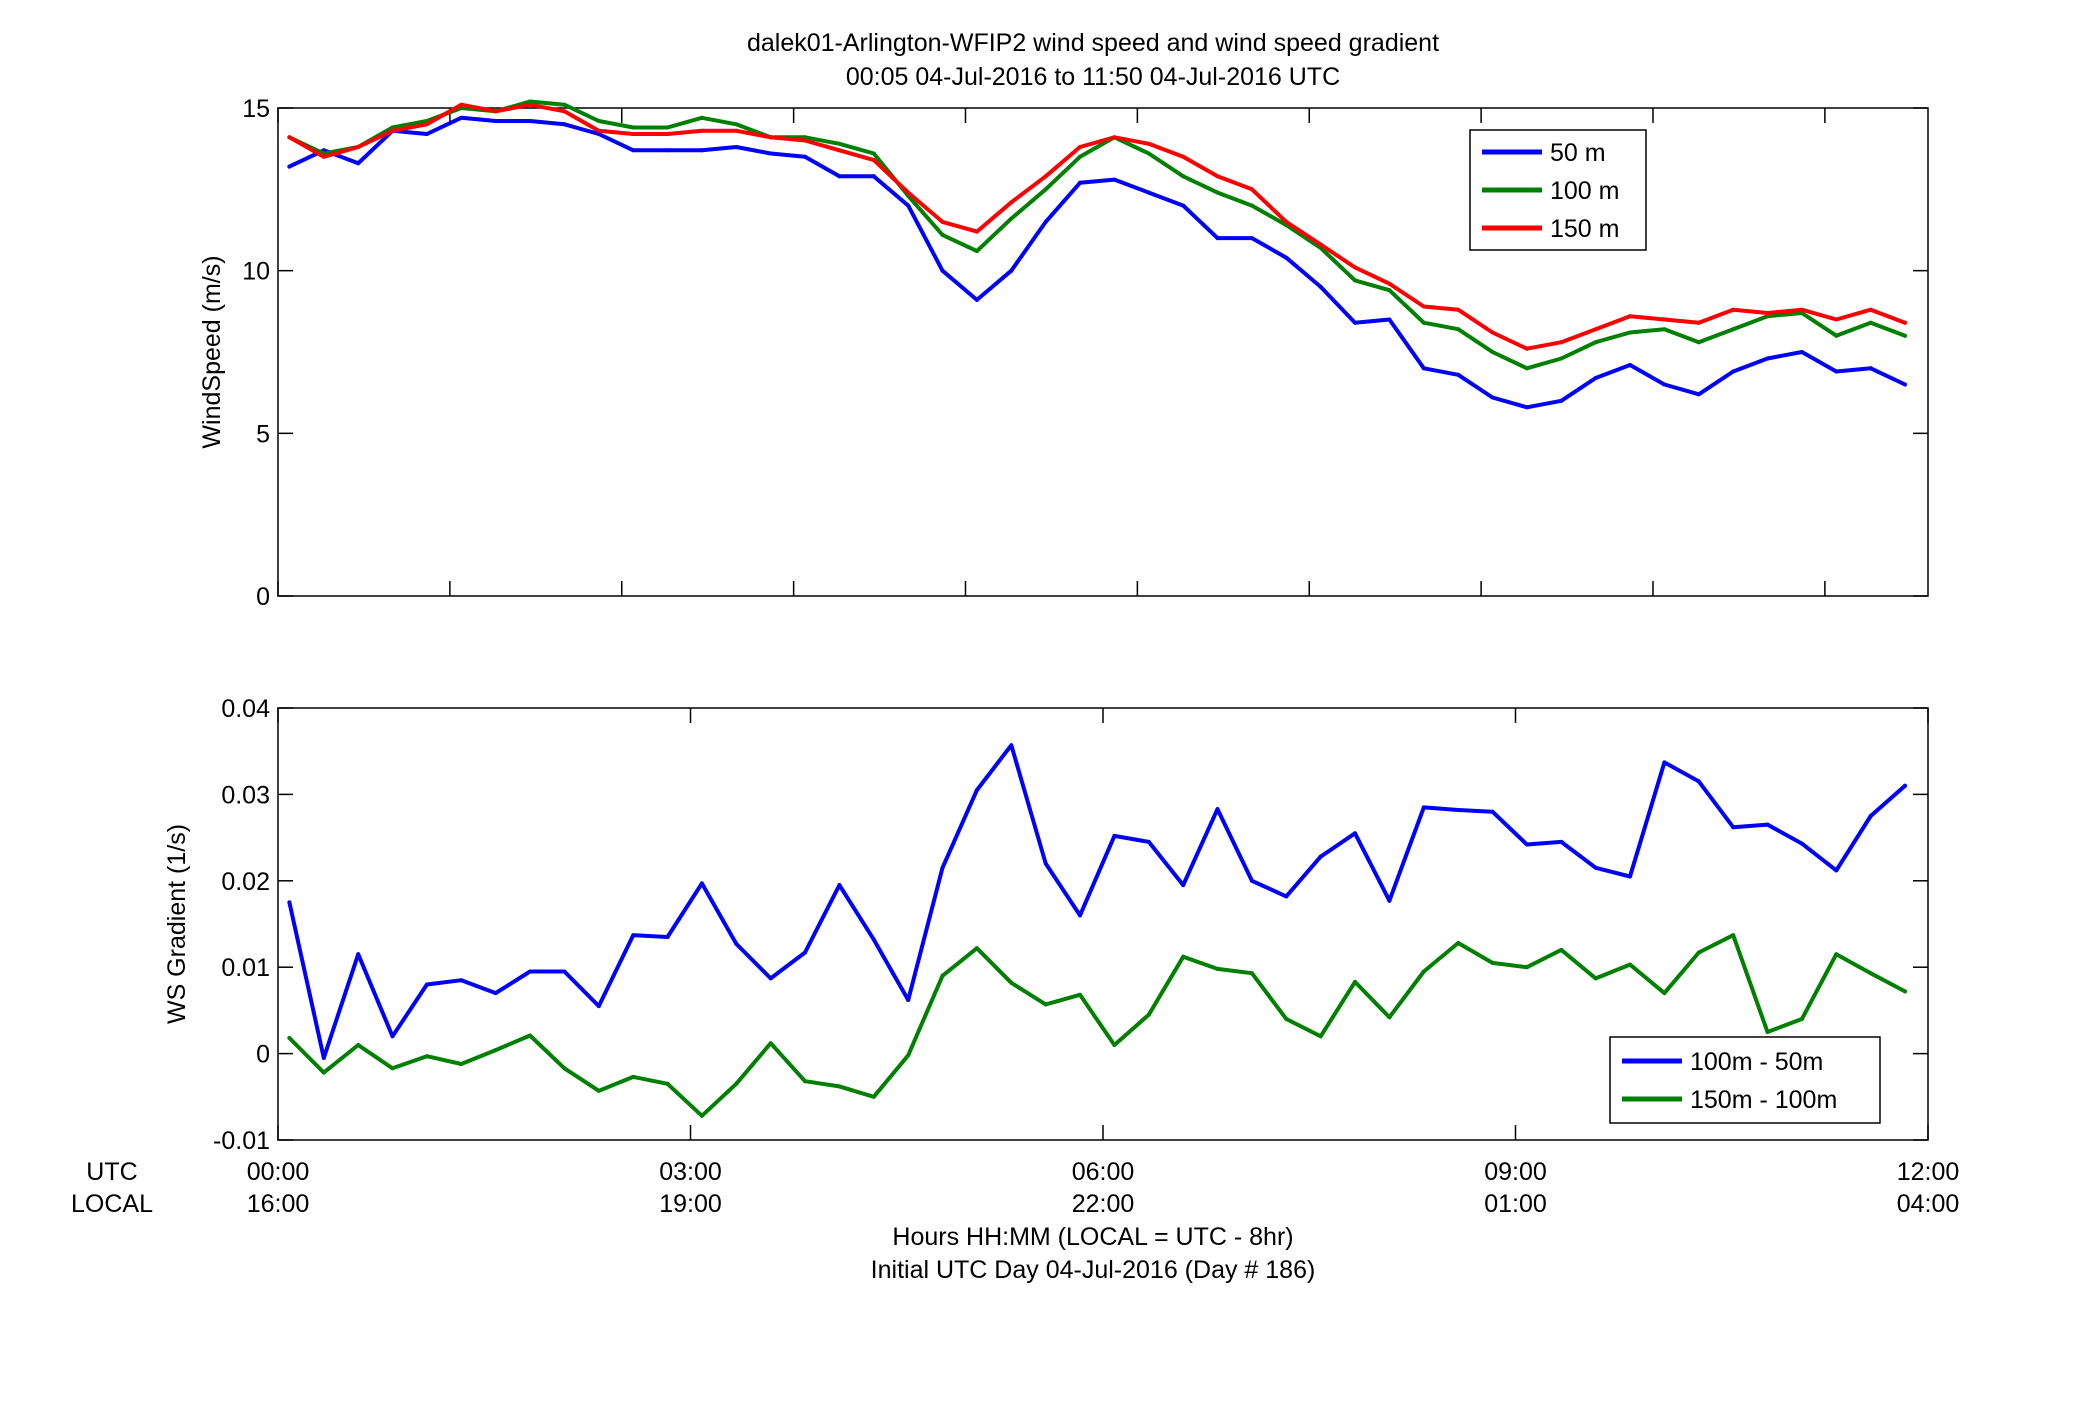 The width and height of the screenshot is (2098, 1425). What do you see at coordinates (1745, 1080) in the screenshot?
I see `legend-box` at bounding box center [1745, 1080].